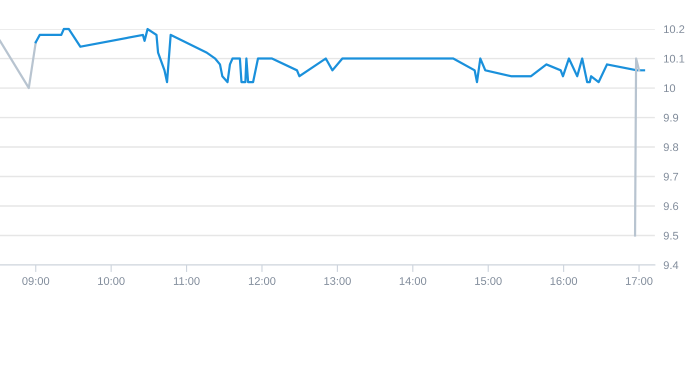 The image size is (693, 365). What do you see at coordinates (671, 206) in the screenshot?
I see `y-tick-label: 9.6` at bounding box center [671, 206].